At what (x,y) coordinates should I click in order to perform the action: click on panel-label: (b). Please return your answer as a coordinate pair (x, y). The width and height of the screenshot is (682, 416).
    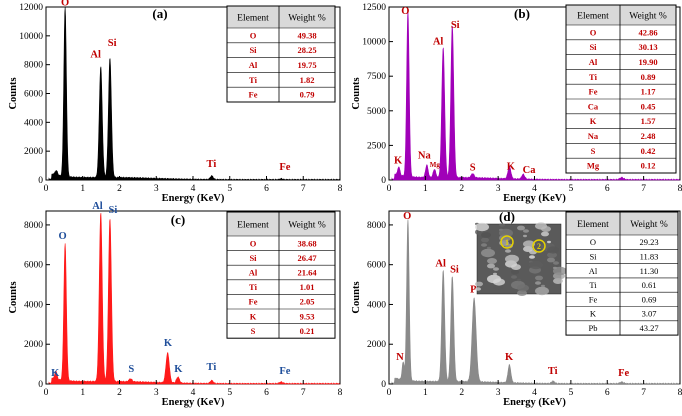
    Looking at the image, I should click on (522, 13).